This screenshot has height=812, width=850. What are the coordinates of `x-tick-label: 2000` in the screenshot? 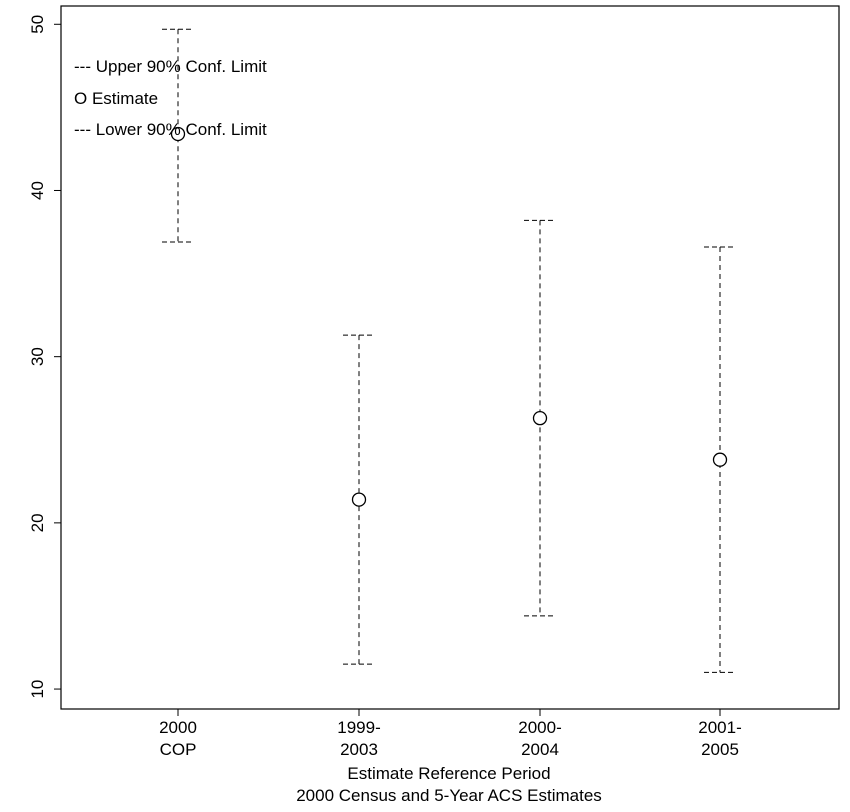 It's located at (178, 727).